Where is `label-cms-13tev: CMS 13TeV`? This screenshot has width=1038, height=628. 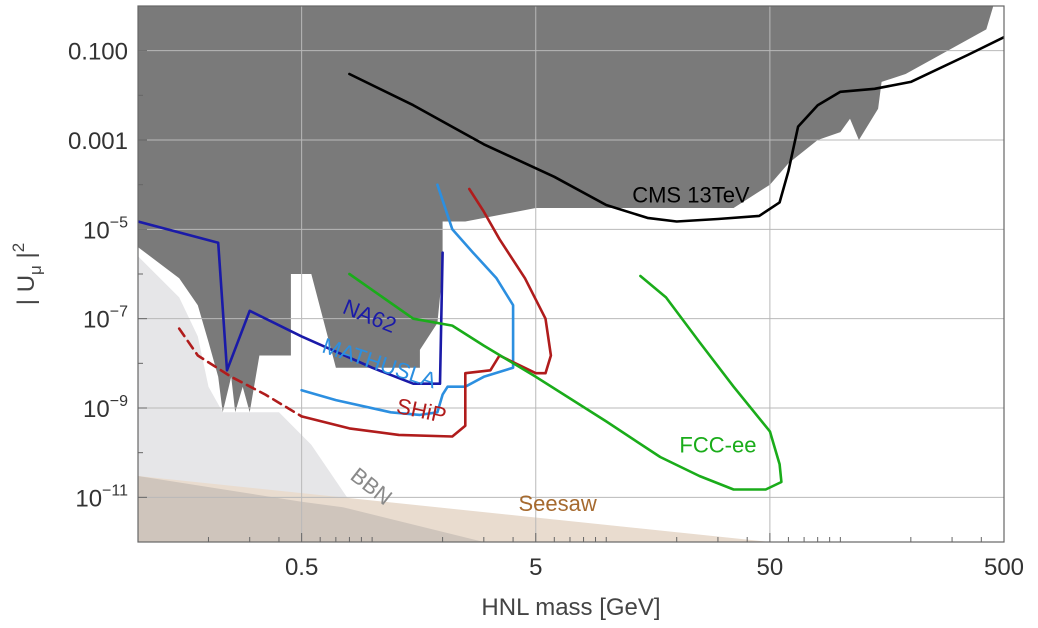 label-cms-13tev: CMS 13TeV is located at coordinates (691, 194).